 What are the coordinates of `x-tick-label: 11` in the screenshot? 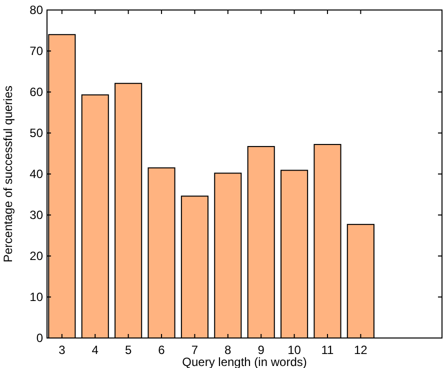 It's located at (327, 350).